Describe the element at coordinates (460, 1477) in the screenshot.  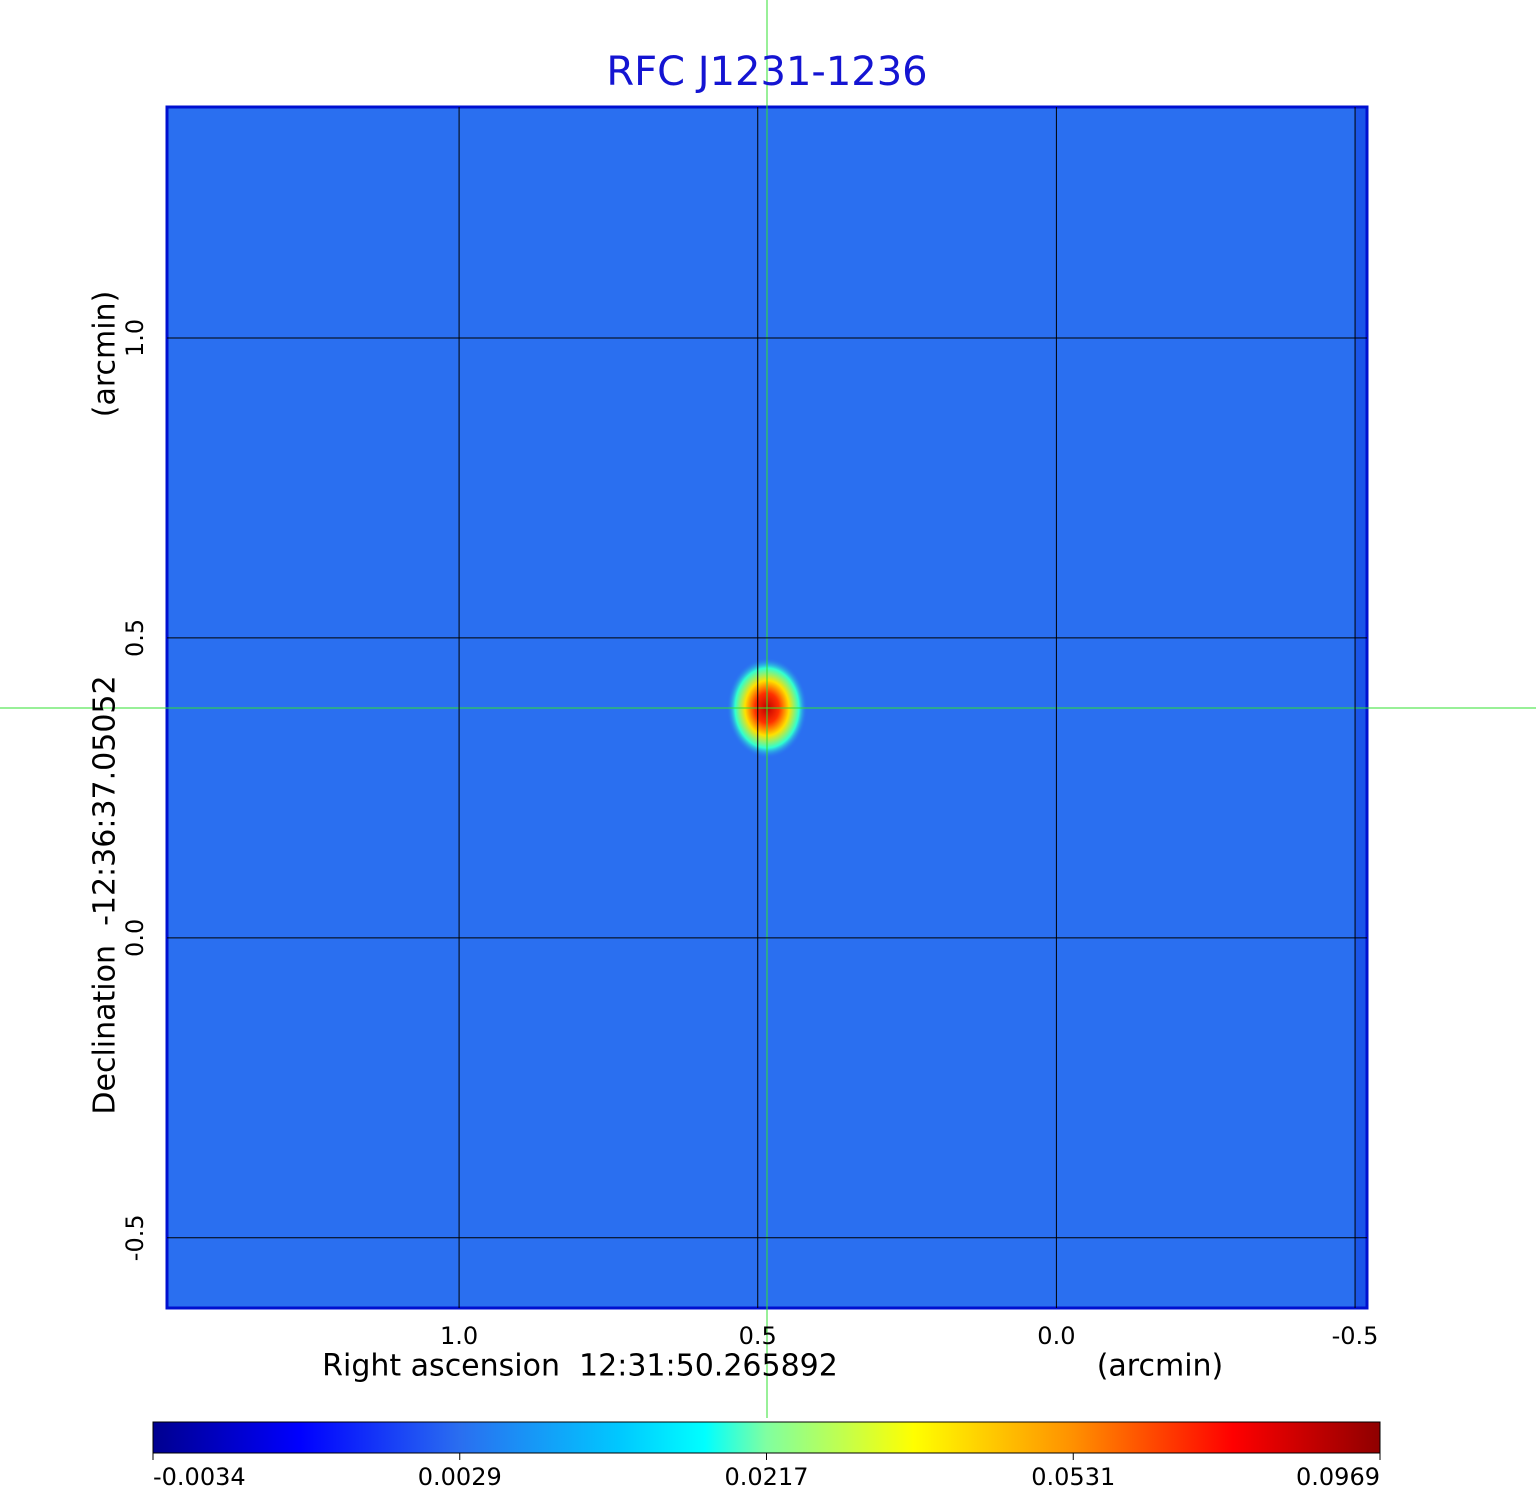
I see `colorbar-tick-label: 0.0029` at that location.